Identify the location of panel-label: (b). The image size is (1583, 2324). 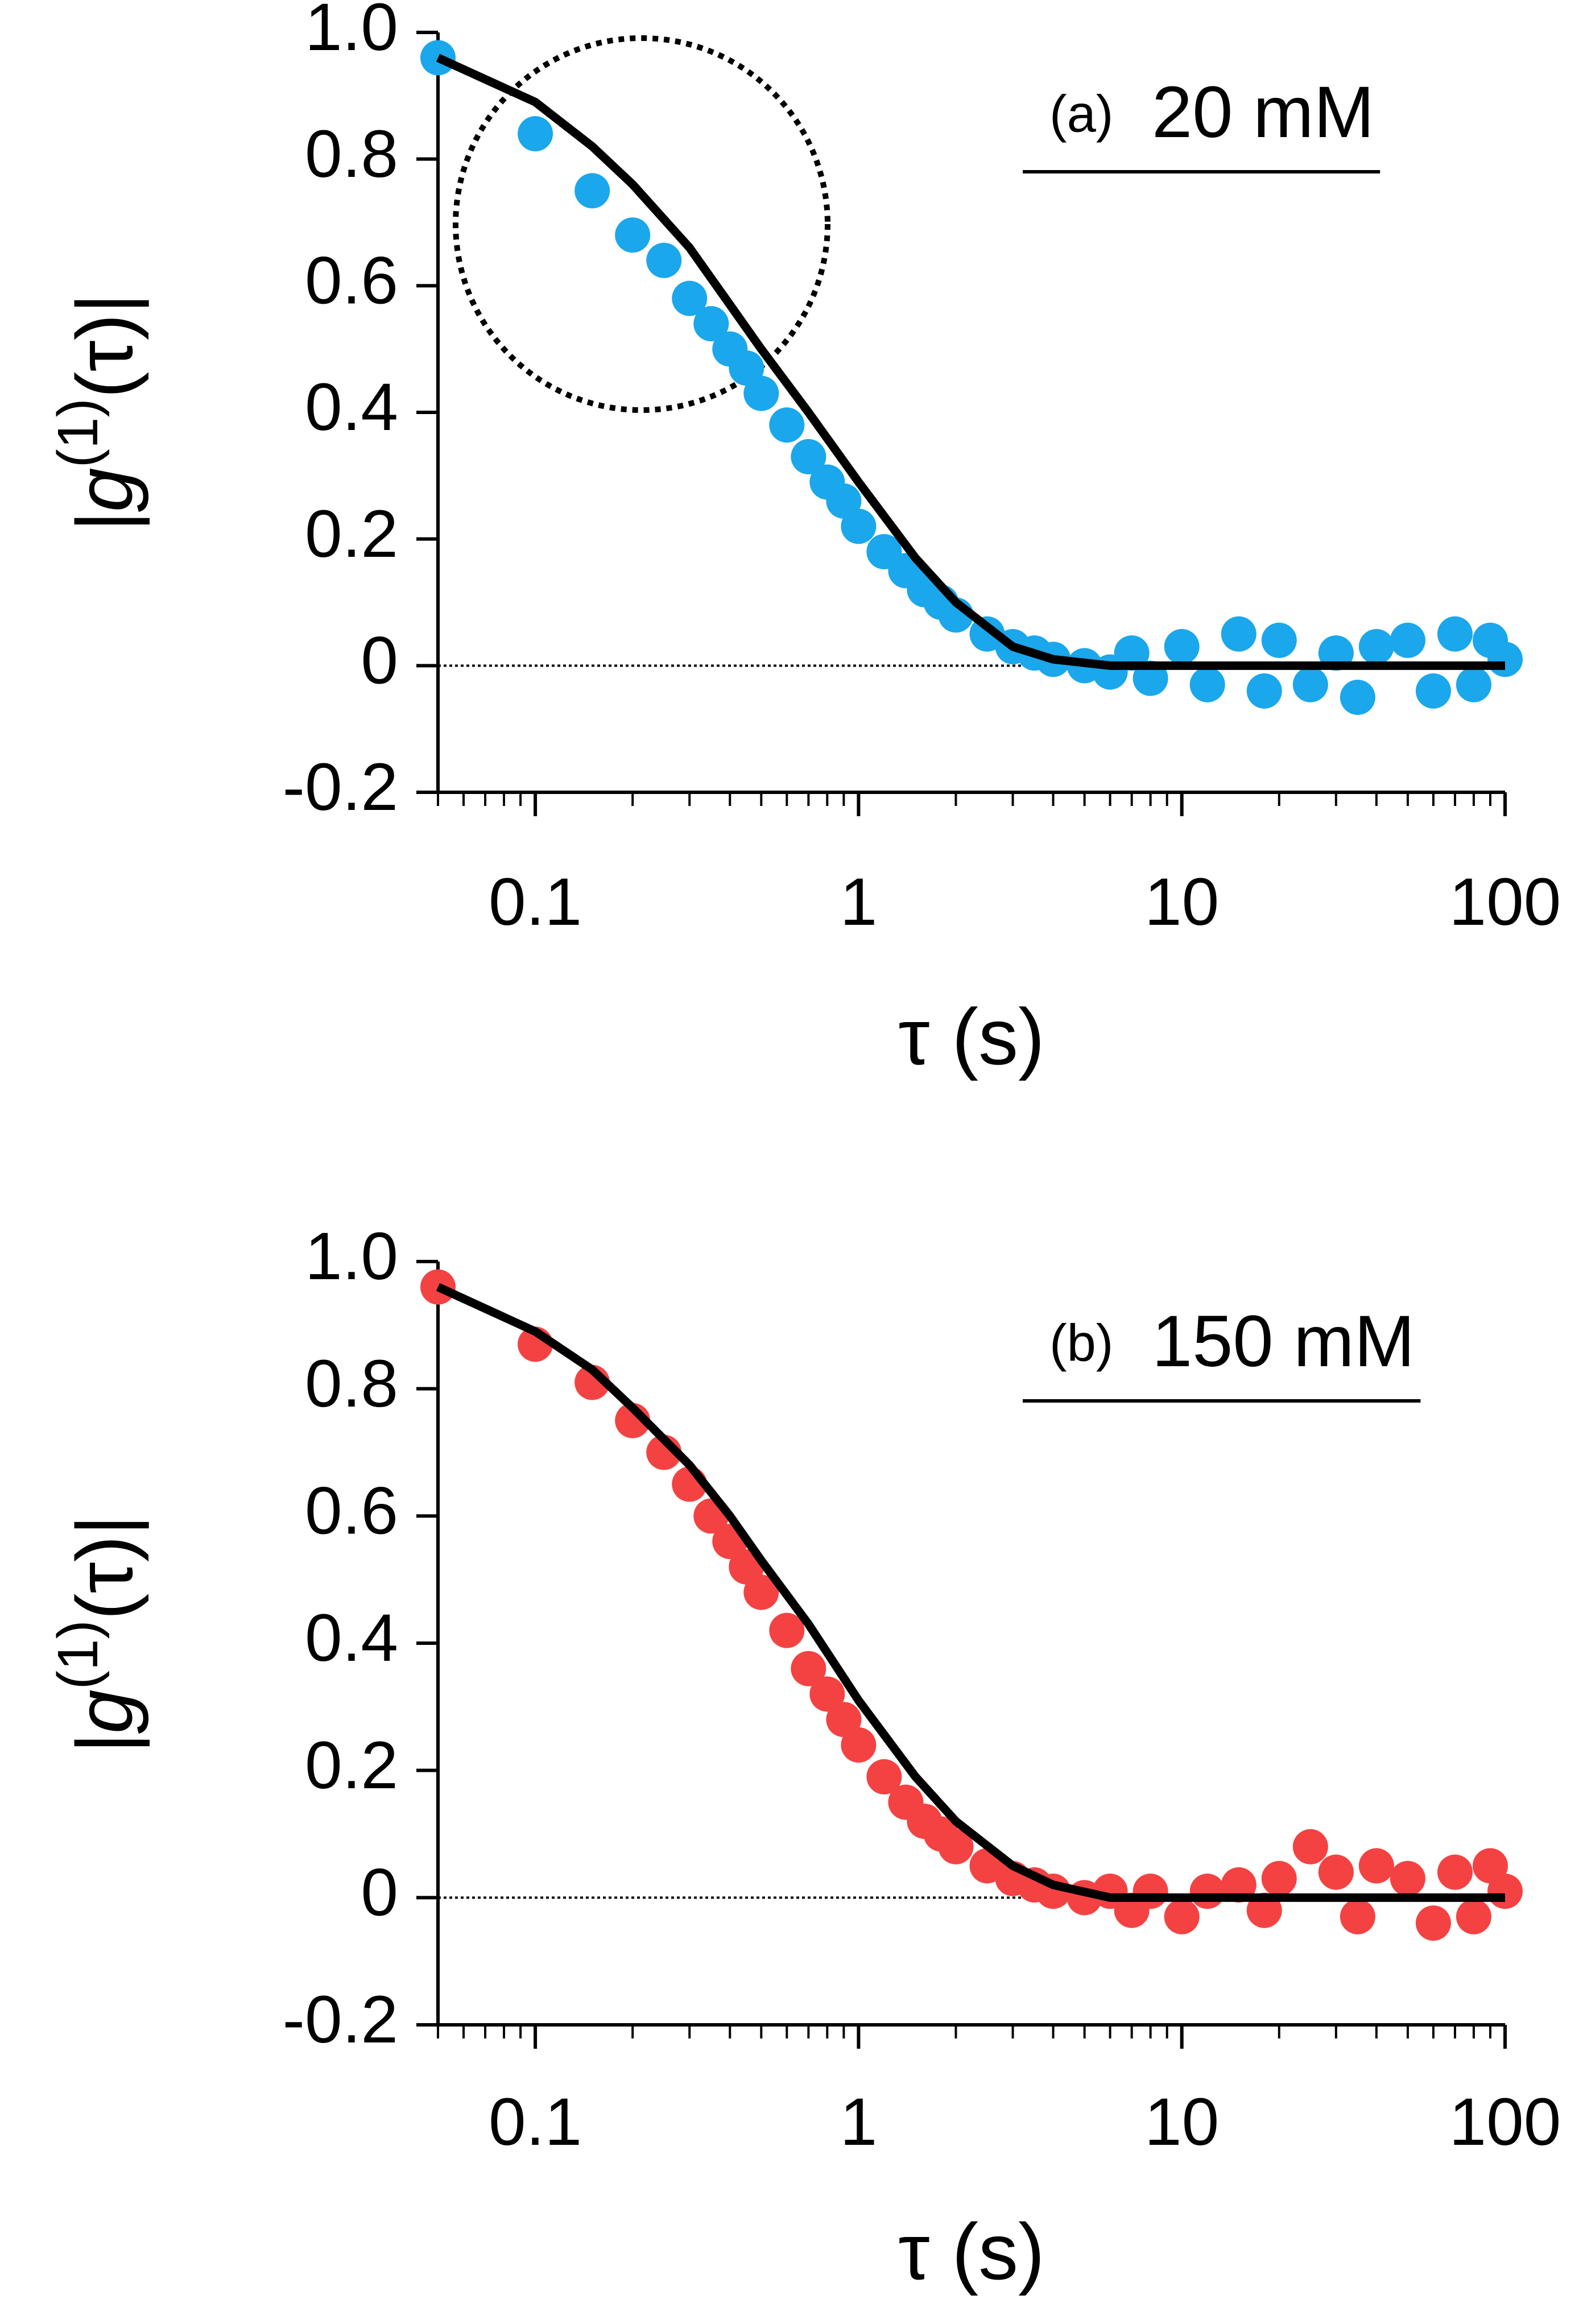
(1081, 1343).